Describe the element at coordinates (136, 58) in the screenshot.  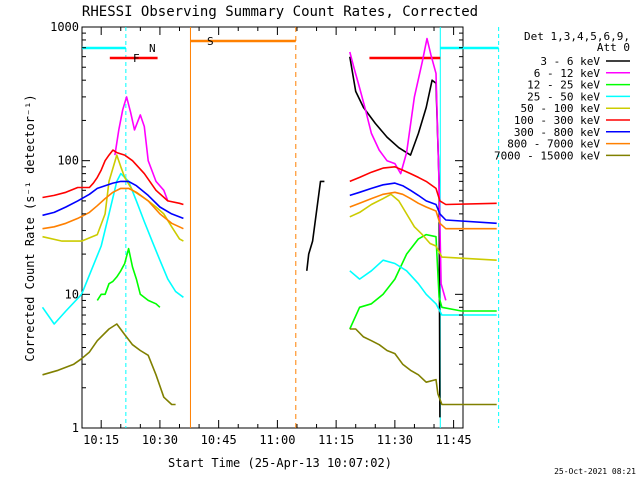
I see `annotation-f: F` at that location.